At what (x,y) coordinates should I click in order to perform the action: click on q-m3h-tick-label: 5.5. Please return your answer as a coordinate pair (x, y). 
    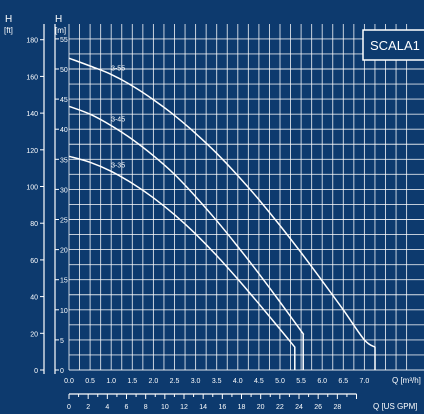
    Looking at the image, I should click on (301, 381).